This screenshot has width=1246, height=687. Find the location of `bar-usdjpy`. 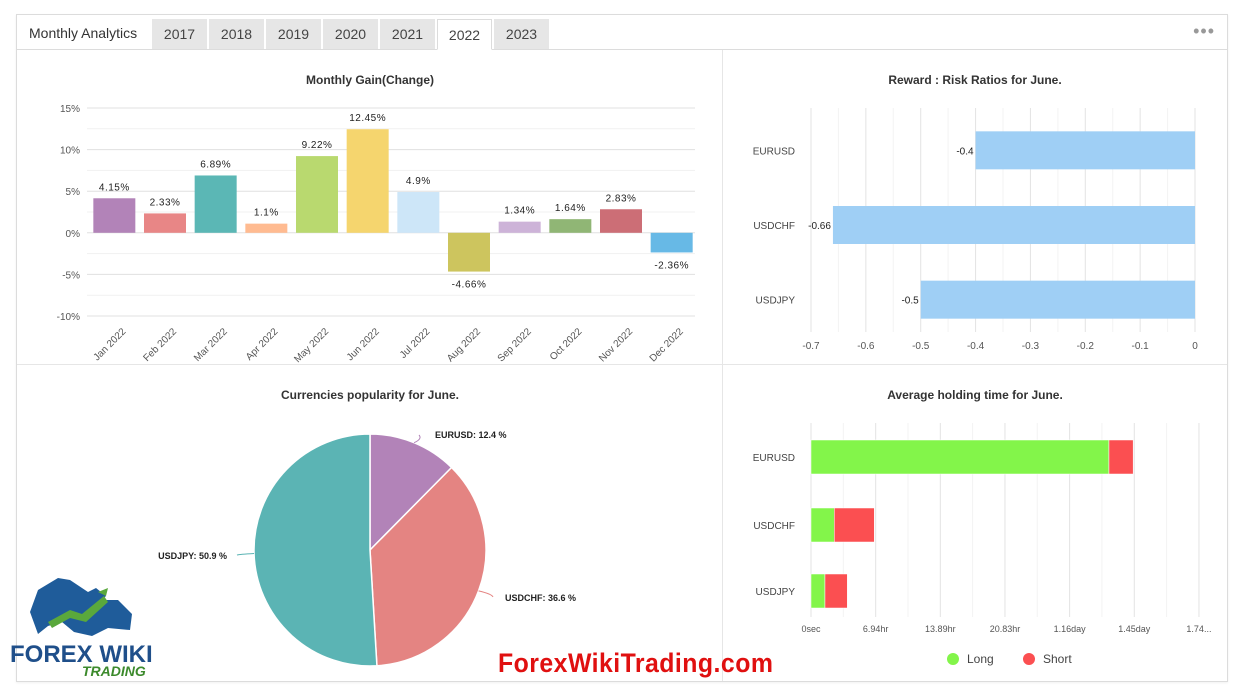

bar-usdjpy is located at coordinates (1057, 299).